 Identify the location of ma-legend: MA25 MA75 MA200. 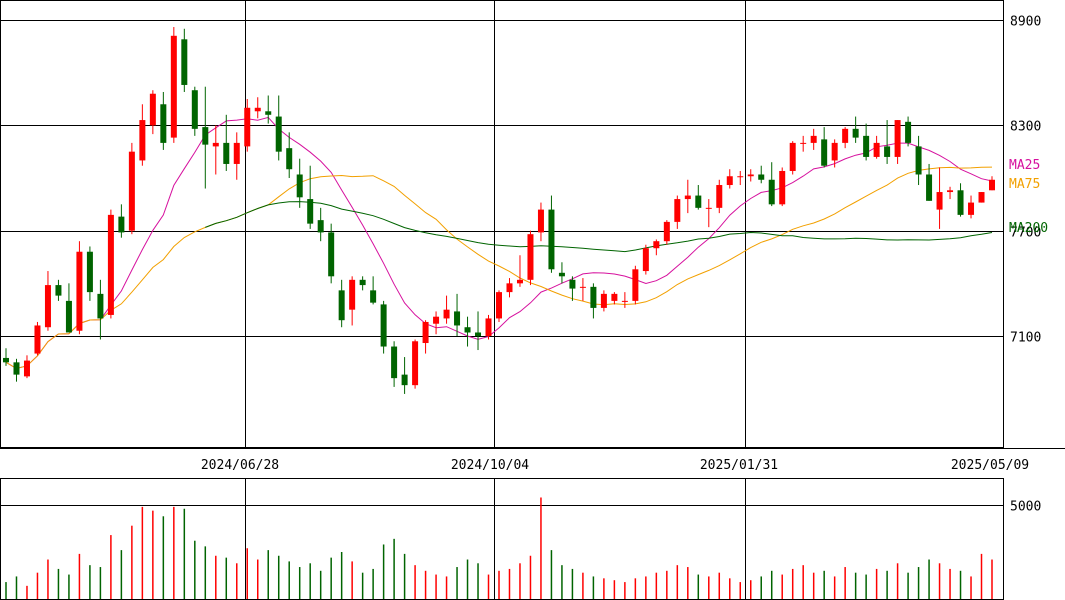
(1028, 197).